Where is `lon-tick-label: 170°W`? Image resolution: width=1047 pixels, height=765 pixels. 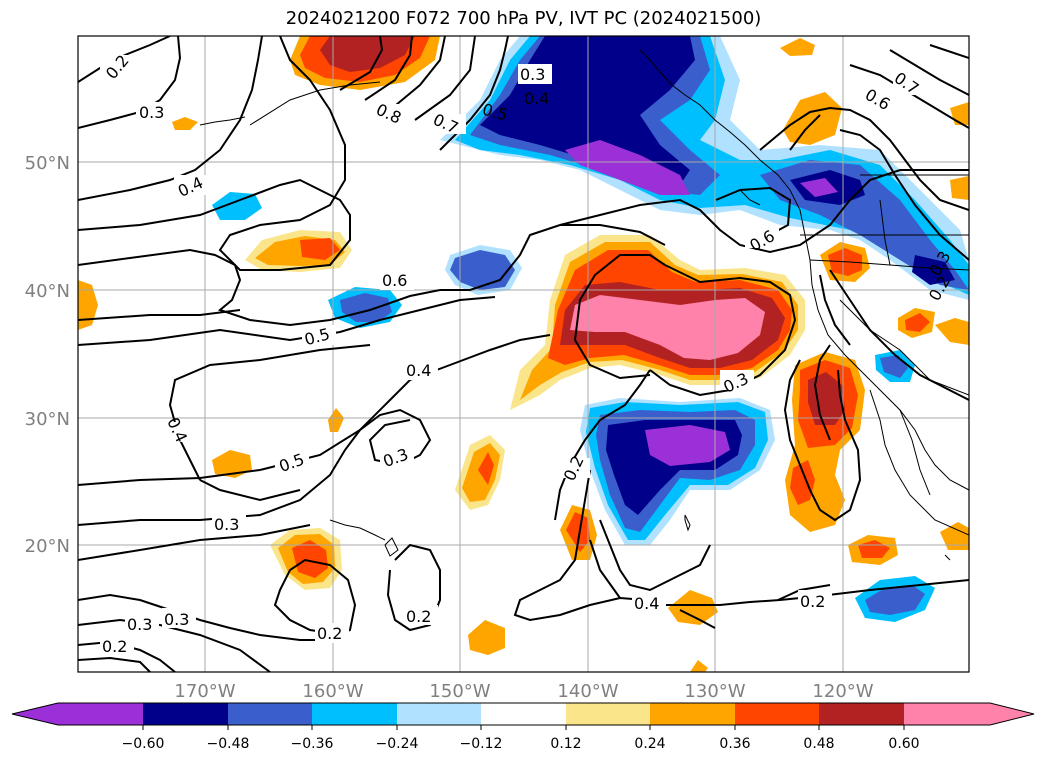
lon-tick-label: 170°W is located at coordinates (204, 691).